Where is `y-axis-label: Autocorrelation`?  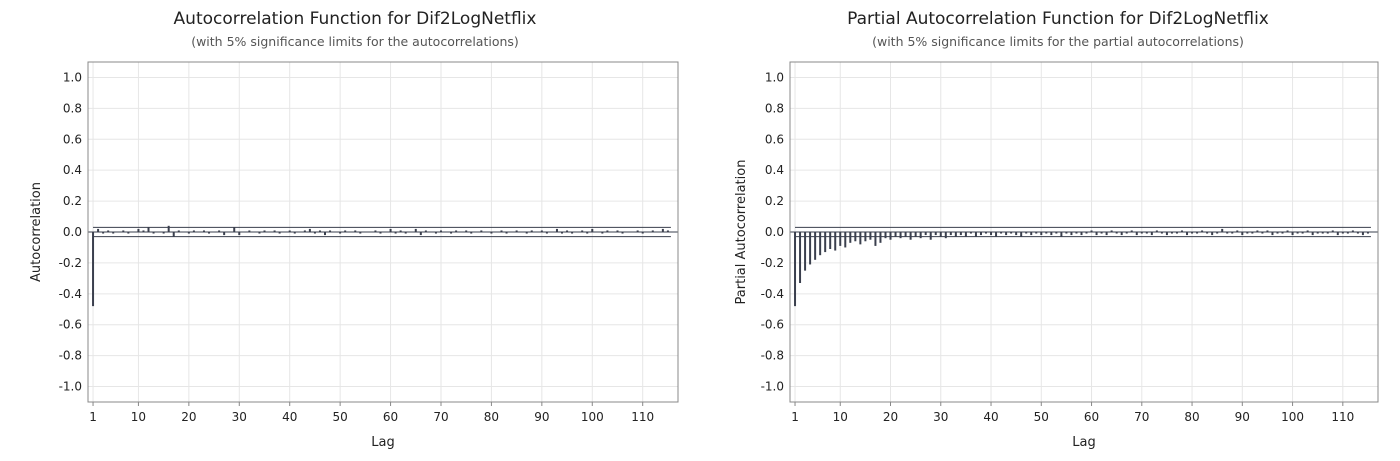 y-axis-label: Autocorrelation is located at coordinates (36, 232).